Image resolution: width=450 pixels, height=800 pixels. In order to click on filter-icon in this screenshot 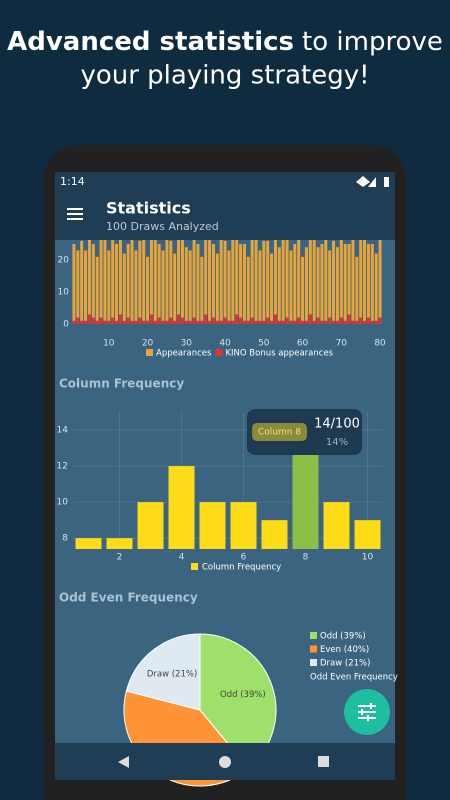, I will do `click(366, 712)`.